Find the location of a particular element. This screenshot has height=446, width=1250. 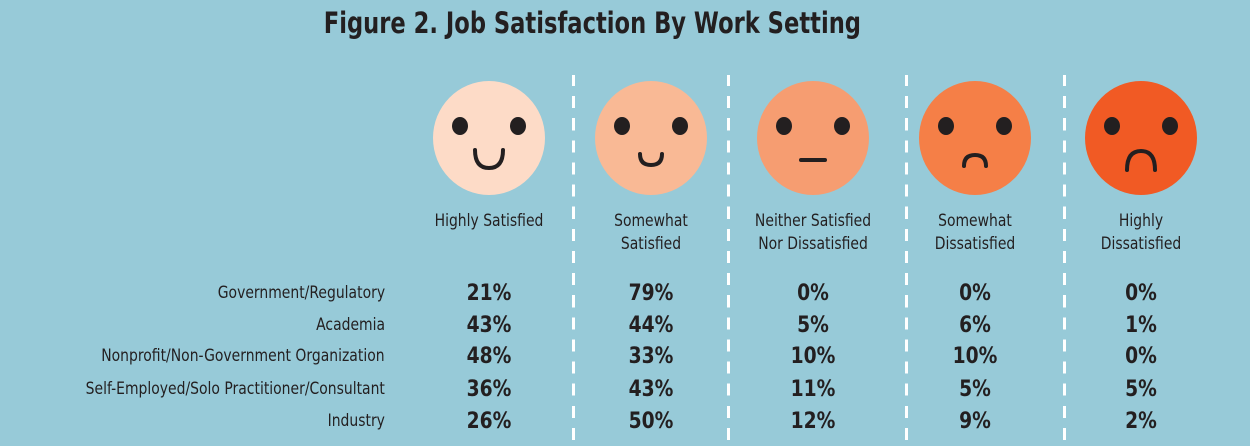

column-label-line: Highly Satisfied is located at coordinates (489, 221).